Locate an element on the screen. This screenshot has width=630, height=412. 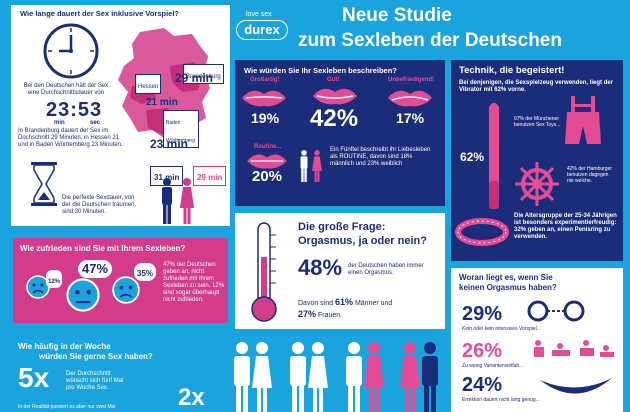
orgasm-split: Davon sind 61% Männer und 27% Frauen. is located at coordinates (345, 308).